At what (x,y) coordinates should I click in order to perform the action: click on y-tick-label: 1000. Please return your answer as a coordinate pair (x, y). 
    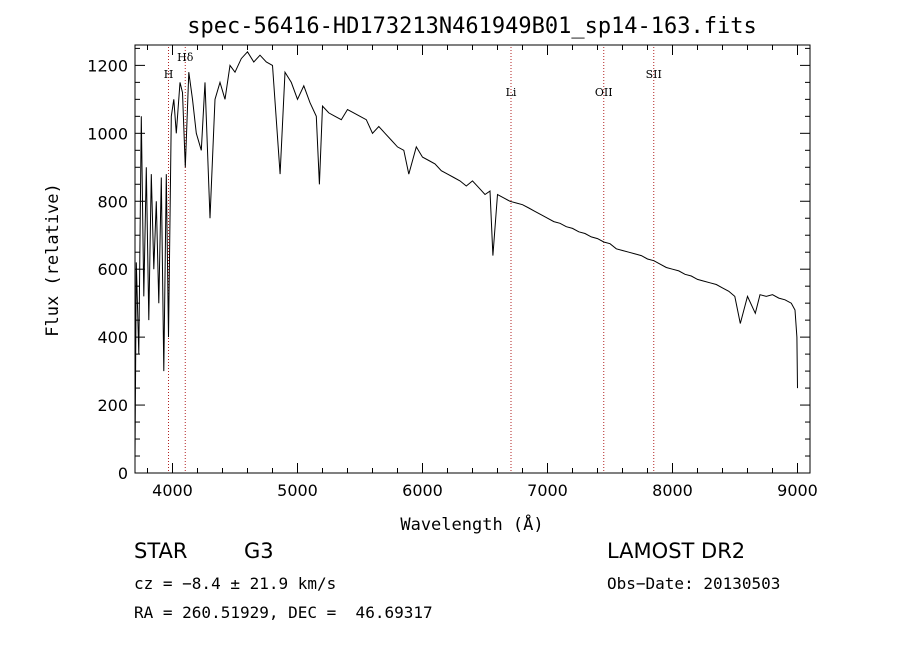
    Looking at the image, I should click on (107, 133).